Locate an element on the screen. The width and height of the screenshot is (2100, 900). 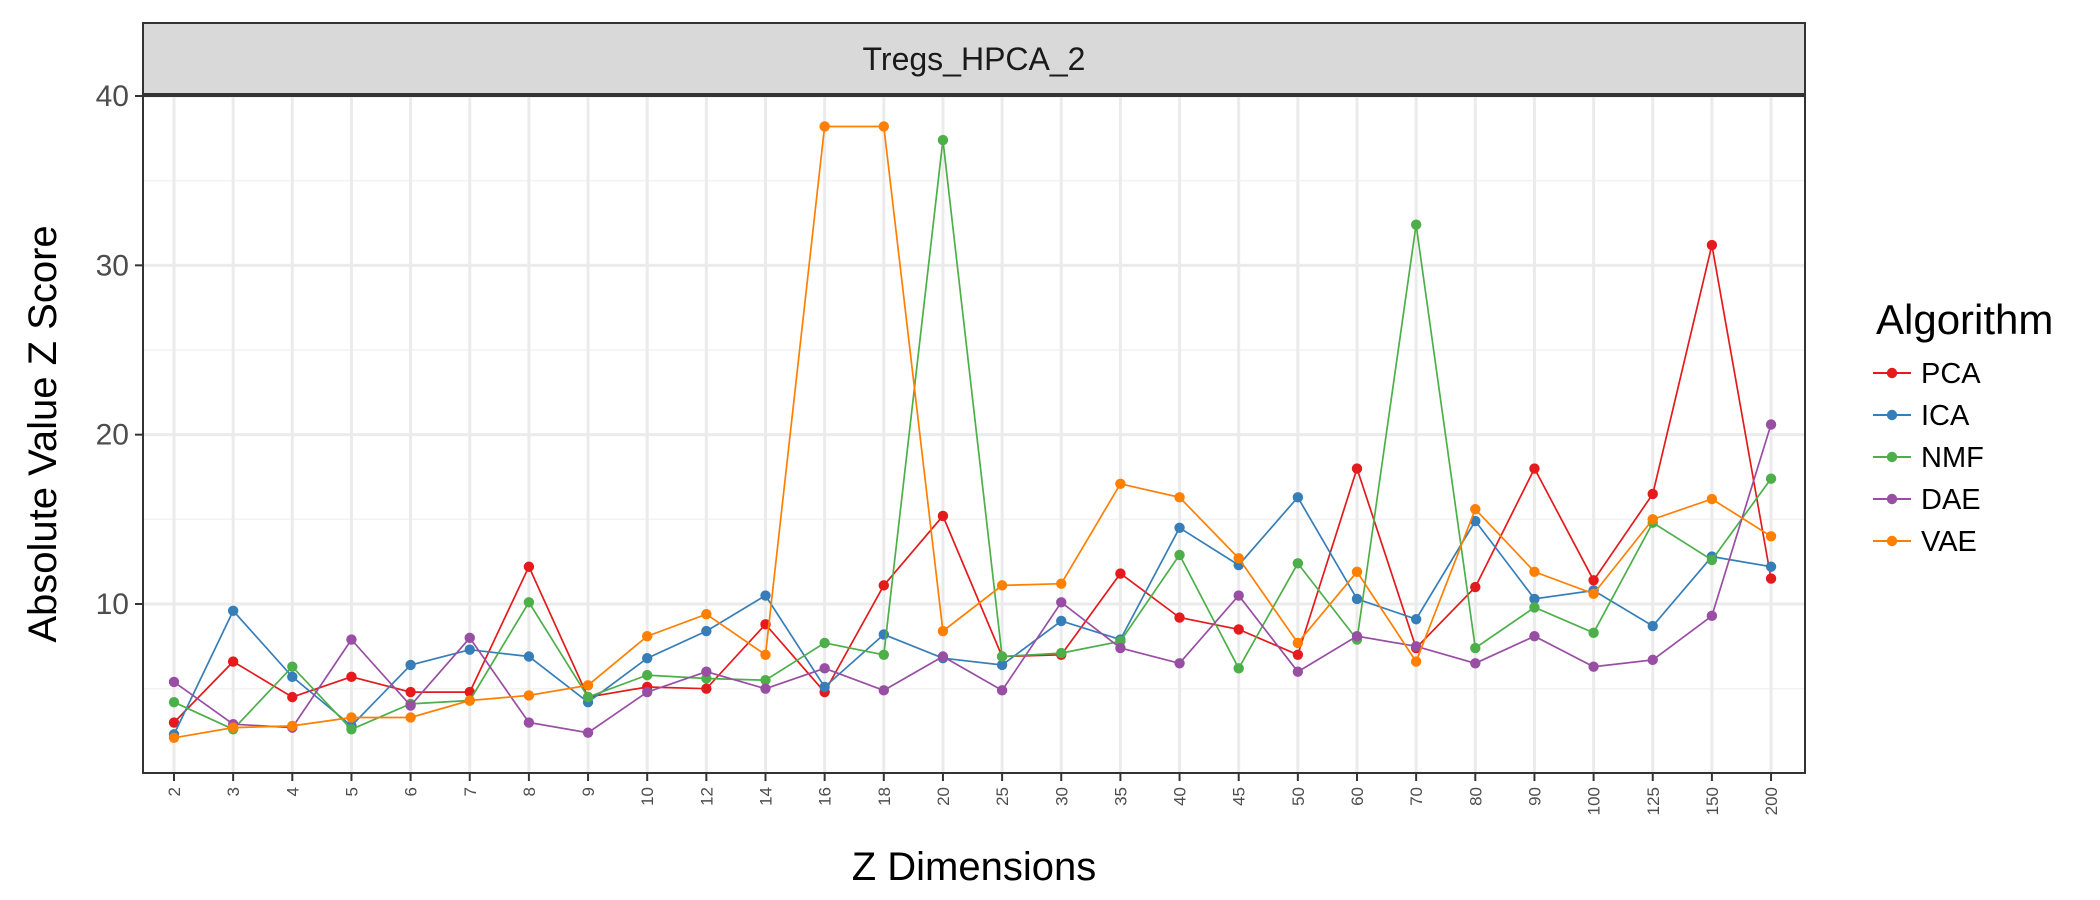
x-tick-label: 4 is located at coordinates (292, 791).